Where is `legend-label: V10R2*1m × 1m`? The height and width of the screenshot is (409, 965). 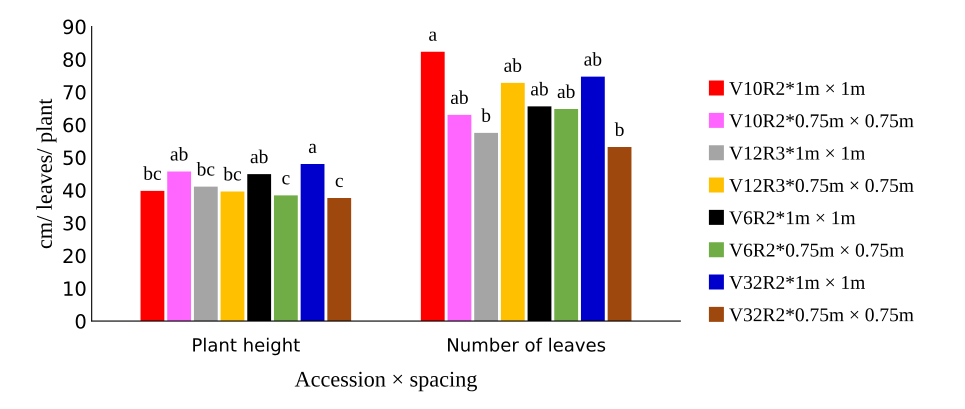 legend-label: V10R2*1m × 1m is located at coordinates (797, 89).